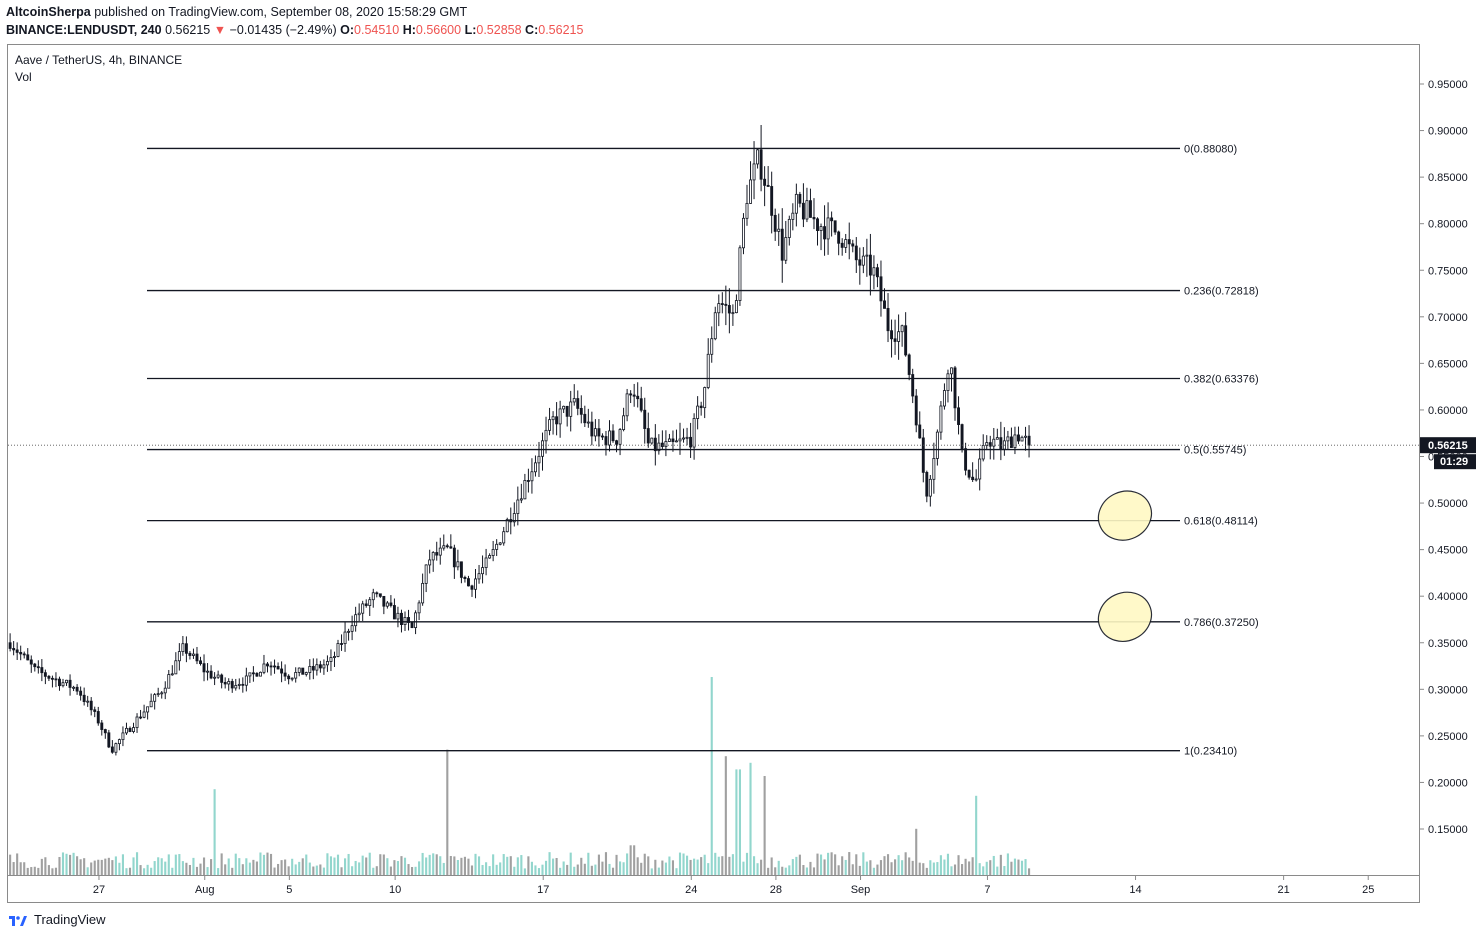 This screenshot has height=939, width=1483. Describe the element at coordinates (70, 919) in the screenshot. I see `footer-brand: TradingView` at that location.